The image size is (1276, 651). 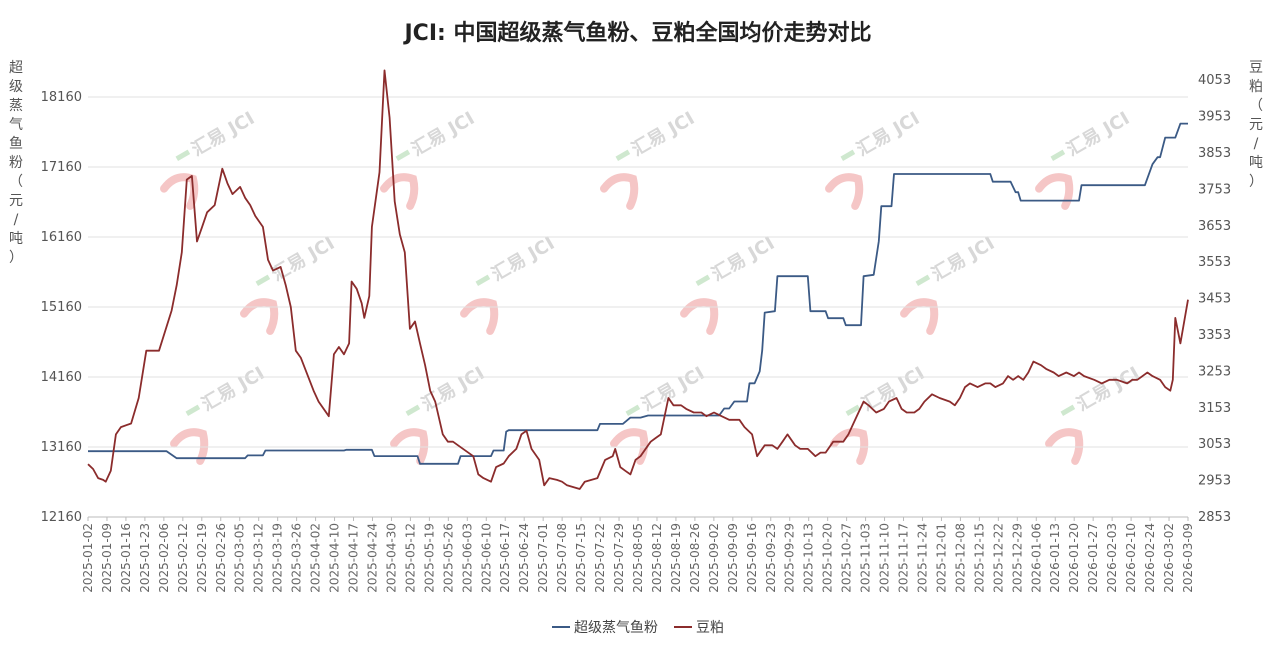 I want to click on y-right-label-char: 吨, so click(x=1256, y=163).